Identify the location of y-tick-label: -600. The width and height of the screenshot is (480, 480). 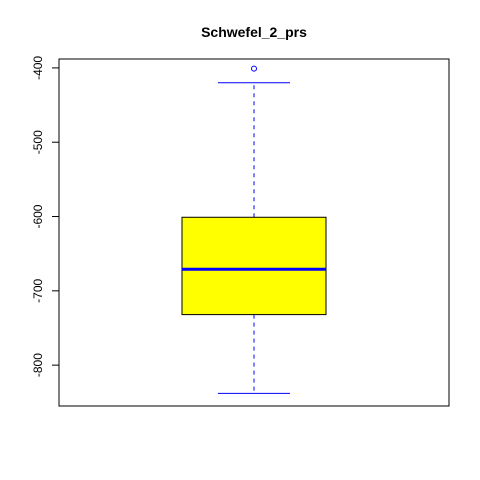
(38, 216).